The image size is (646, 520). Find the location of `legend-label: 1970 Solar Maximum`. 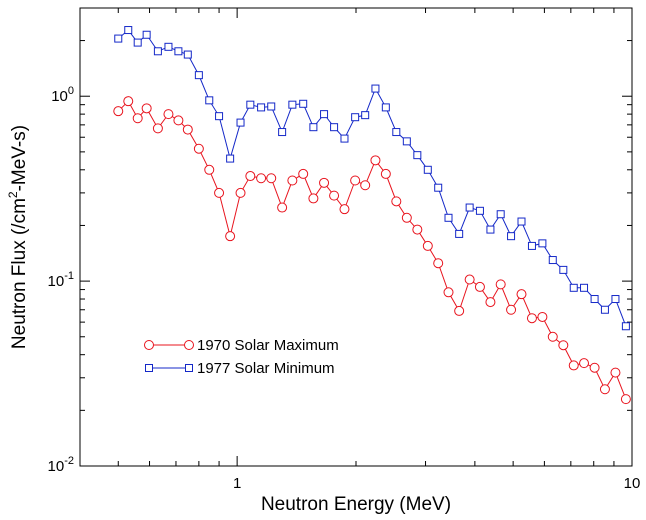

legend-label: 1970 Solar Maximum is located at coordinates (268, 345).